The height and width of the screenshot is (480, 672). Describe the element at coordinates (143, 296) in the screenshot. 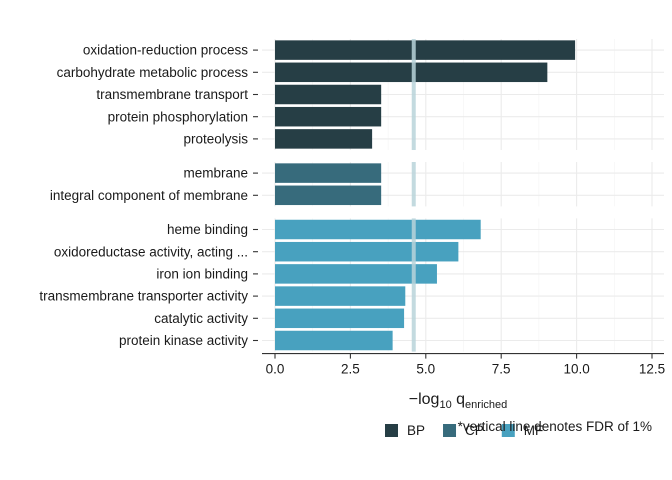

I see `category-label: transmembrane transporter activity` at that location.